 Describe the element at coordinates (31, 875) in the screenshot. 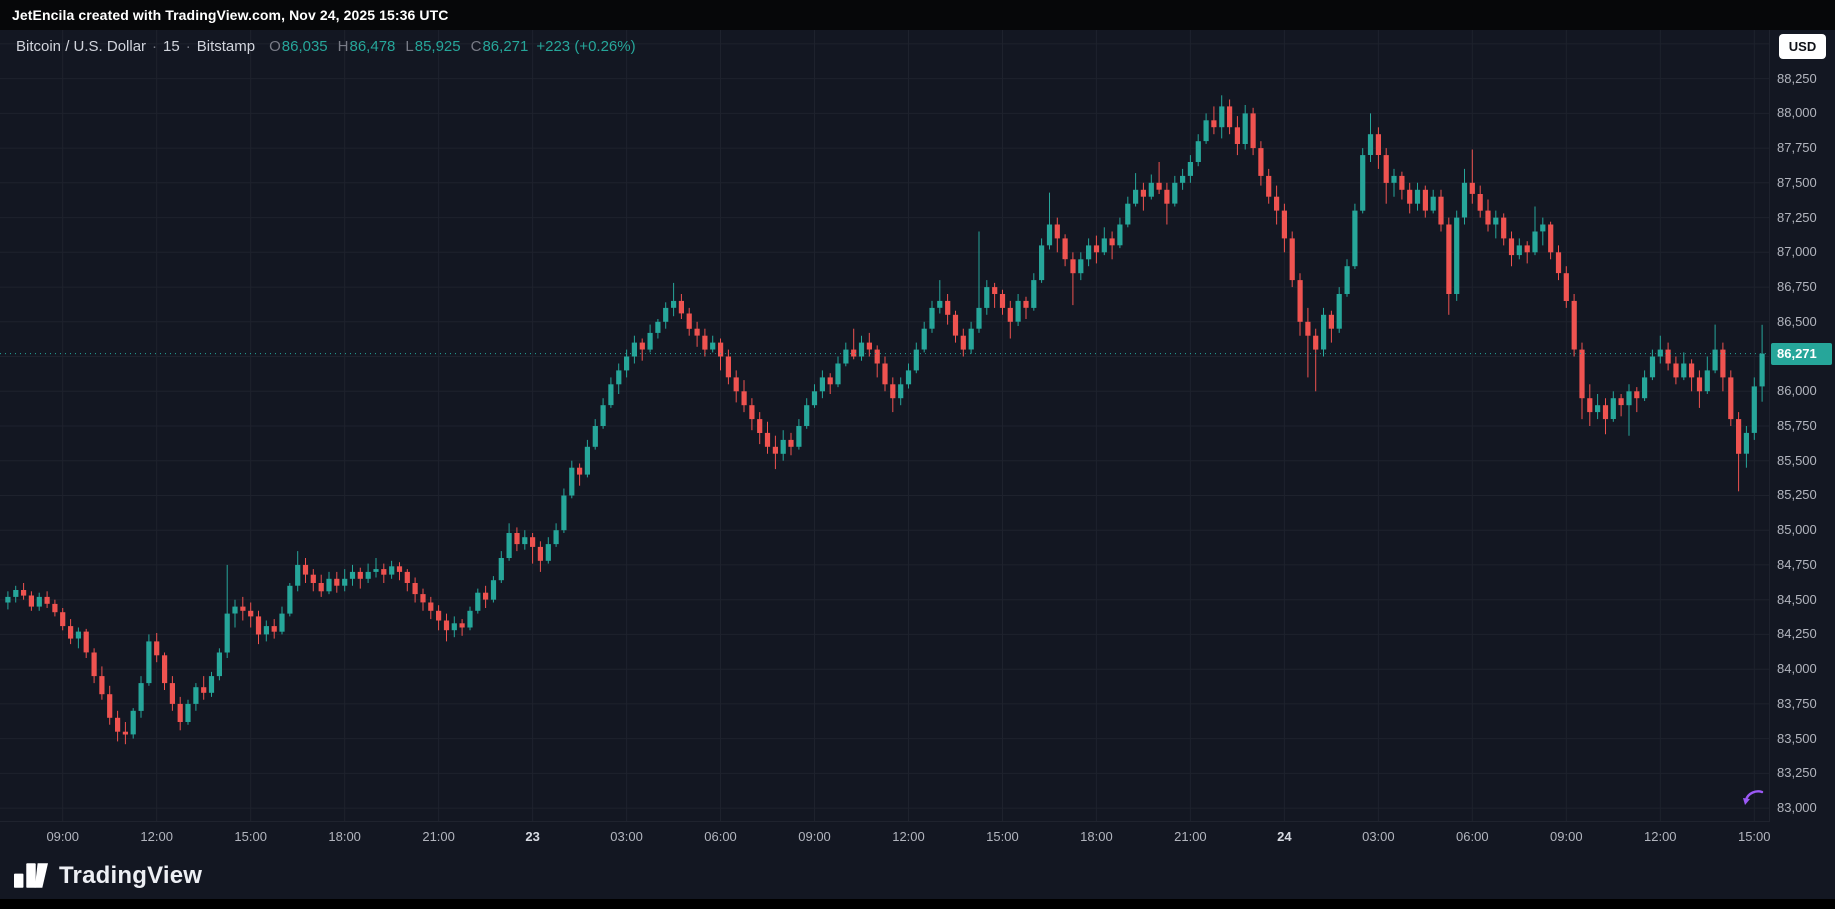

I see `tradingview-logo` at that location.